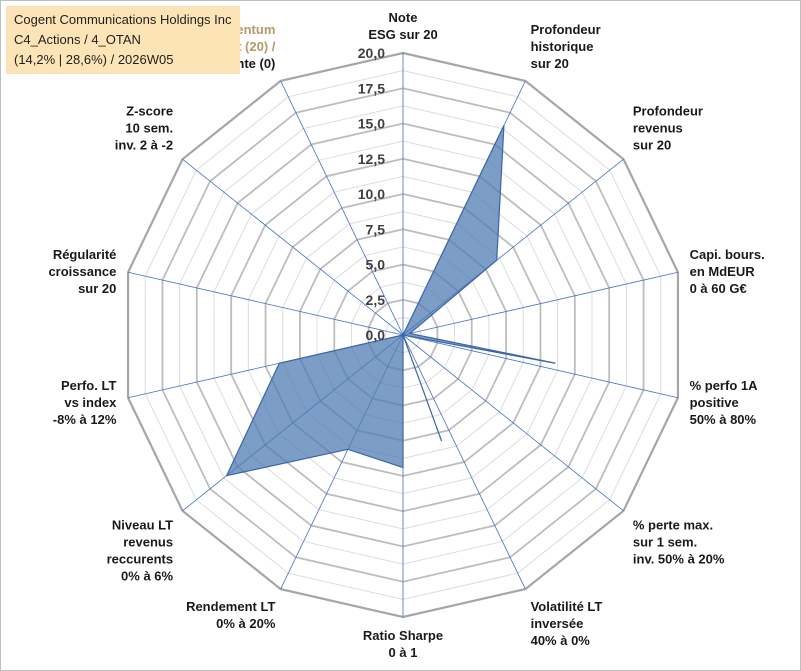 Image resolution: width=801 pixels, height=671 pixels. I want to click on axis-label-line: 0% à 6%, so click(147, 575).